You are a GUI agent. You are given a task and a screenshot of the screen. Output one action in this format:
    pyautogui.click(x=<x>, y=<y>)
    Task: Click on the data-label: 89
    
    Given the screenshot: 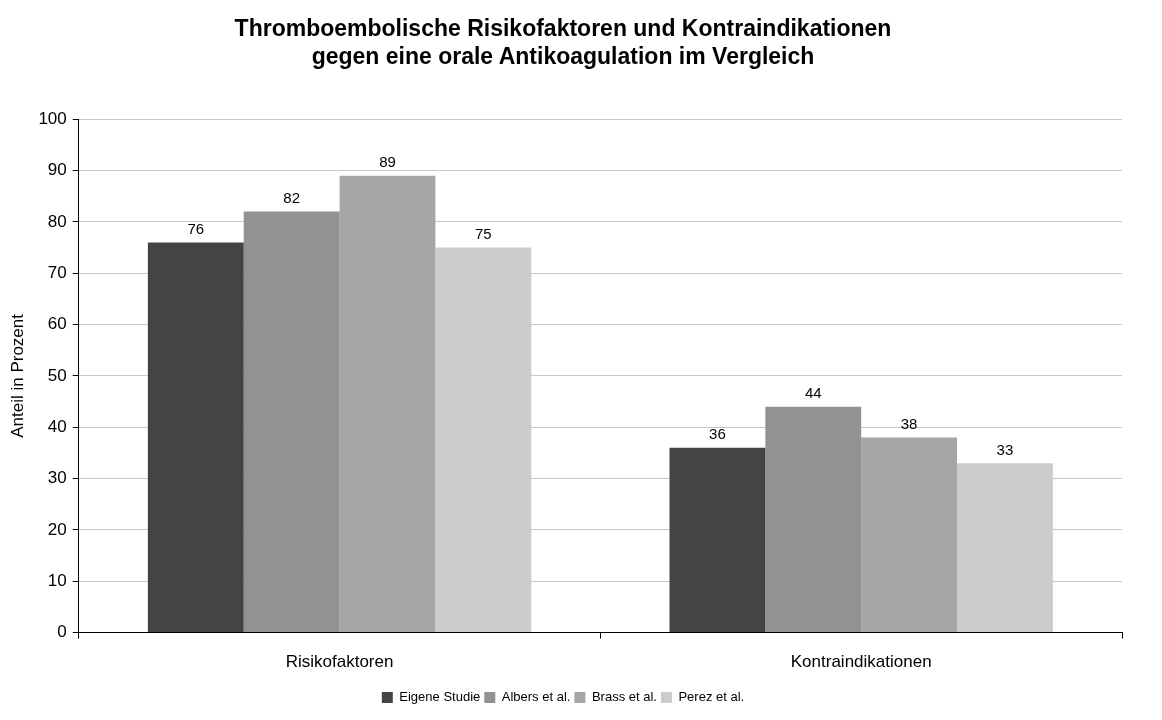 What is the action you would take?
    pyautogui.click(x=387, y=162)
    